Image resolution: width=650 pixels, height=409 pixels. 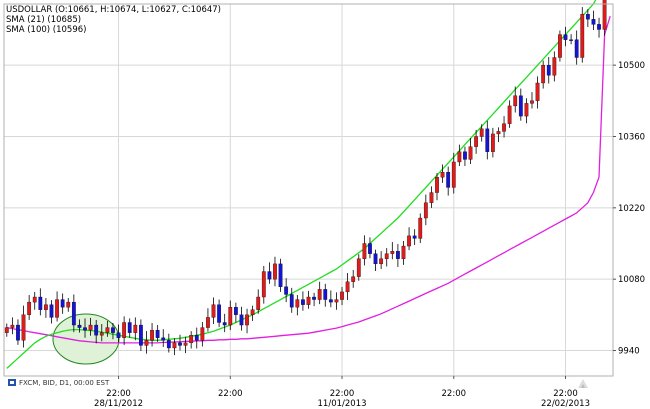 What do you see at coordinates (631, 209) in the screenshot?
I see `y-tick-label: 10220` at bounding box center [631, 209].